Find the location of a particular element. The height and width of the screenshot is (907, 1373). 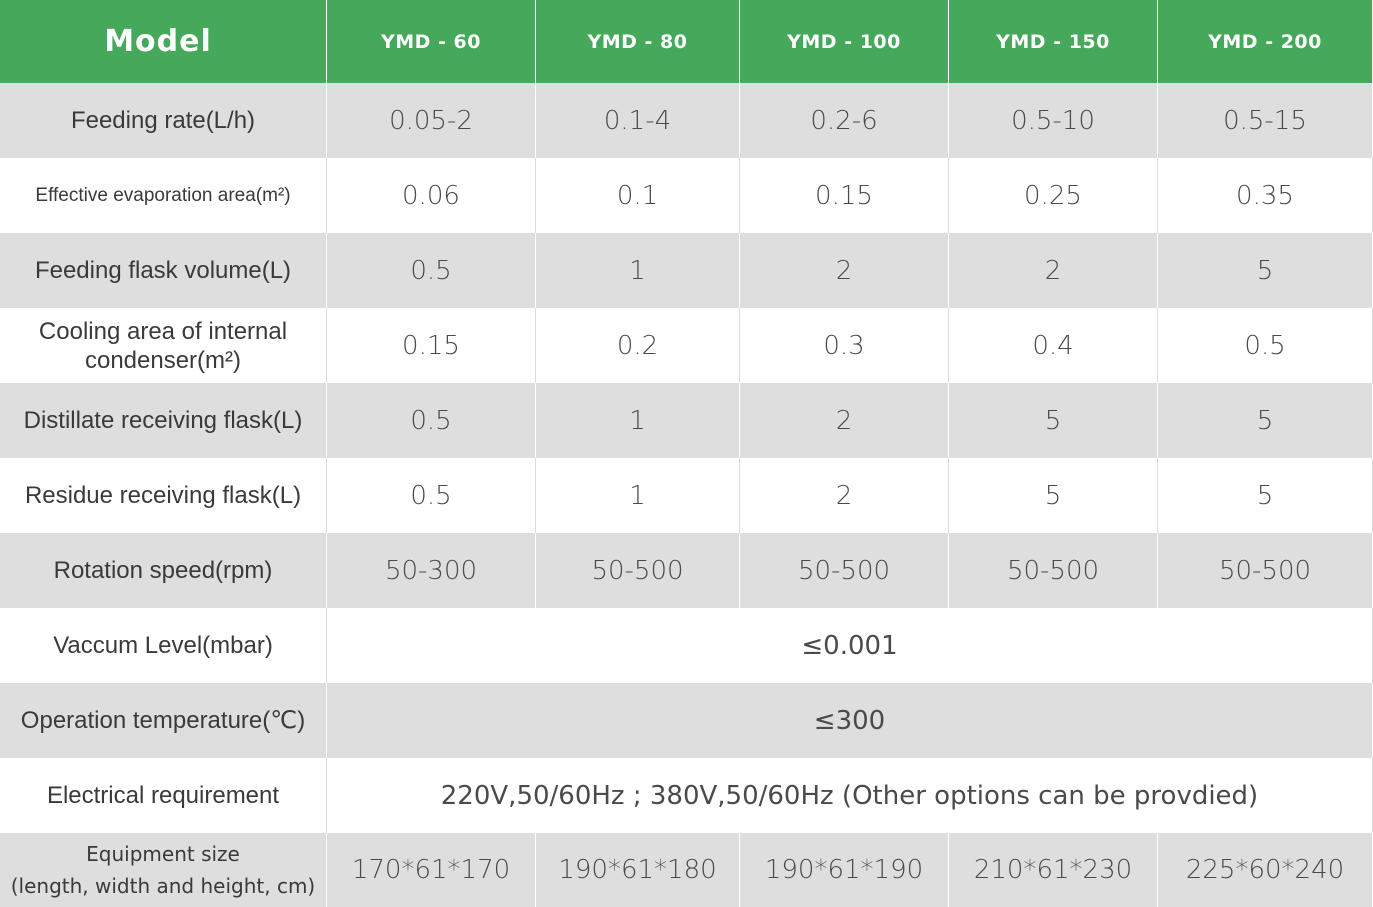

table-row-residue-flask: Residue receiving flask(L) 0.5 1 2 5 5 is located at coordinates (686, 495).